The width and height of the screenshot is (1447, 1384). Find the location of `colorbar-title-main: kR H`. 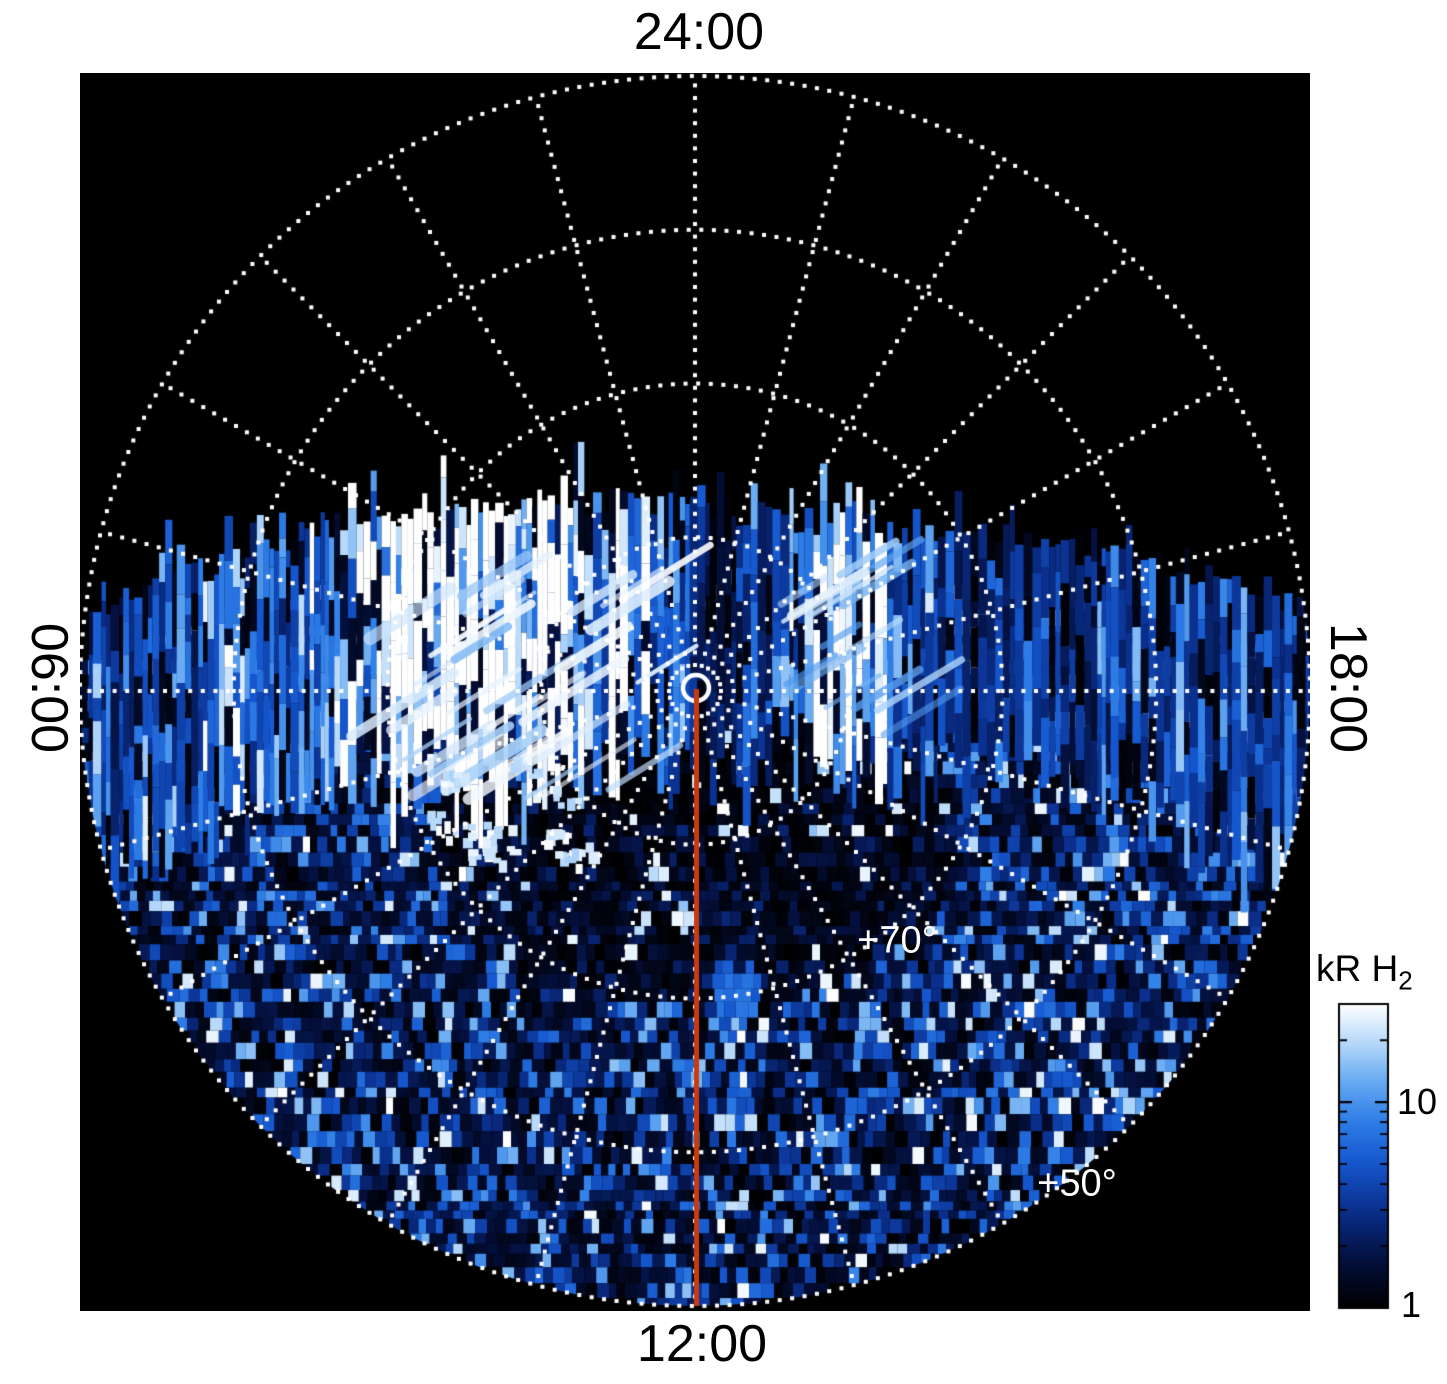

colorbar-title-main: kR H is located at coordinates (1357, 968).